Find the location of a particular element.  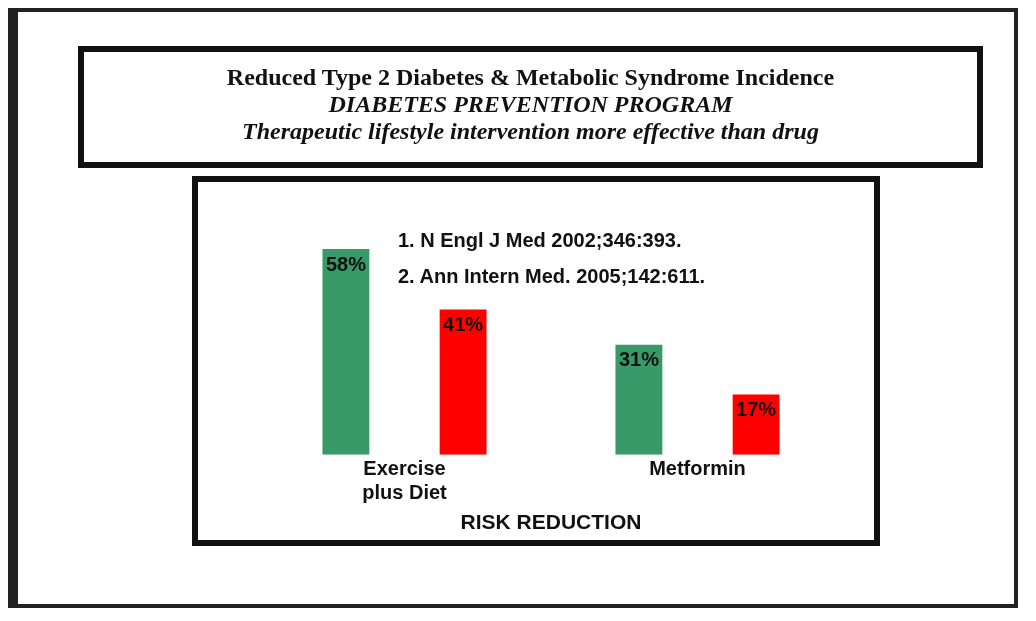

chart-title: Reduced Type 2 Diabetes & Metabolic Syndrome Incidence is located at coordinates (530, 77).